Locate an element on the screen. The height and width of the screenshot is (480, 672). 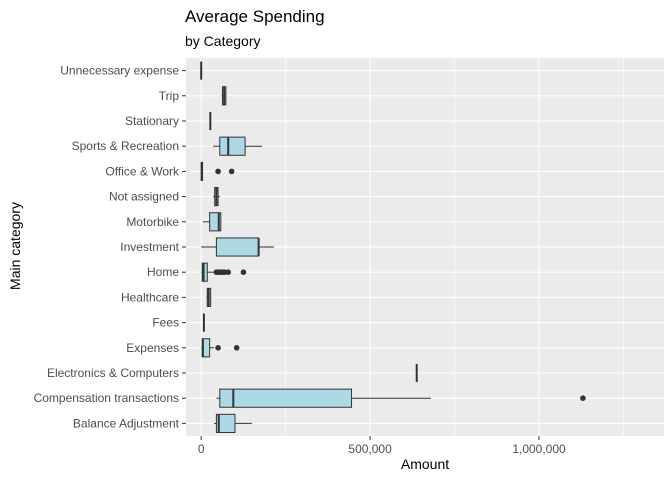
x-tick-label: 0 is located at coordinates (201, 449).